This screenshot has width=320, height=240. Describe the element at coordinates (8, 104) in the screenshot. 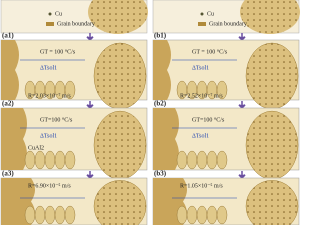

I see `panel-label: (a2)` at that location.